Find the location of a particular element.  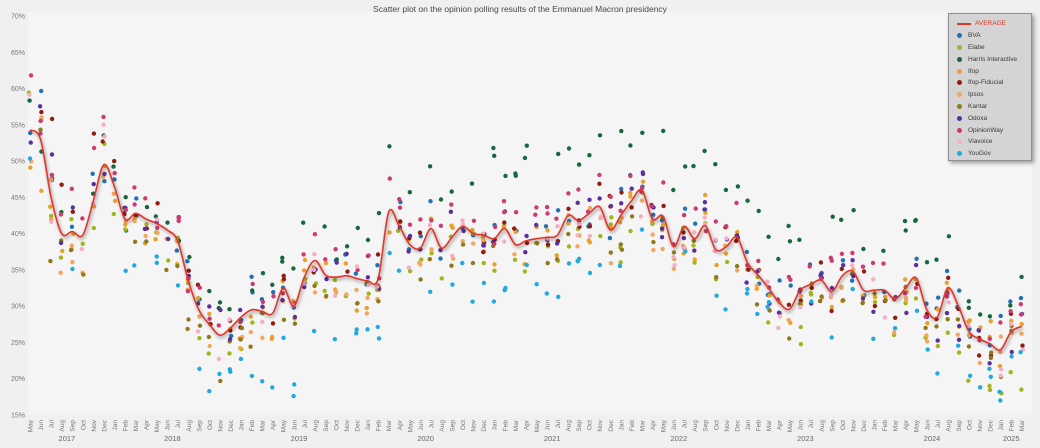

x-tick-label: Dec is located at coordinates (104, 425).